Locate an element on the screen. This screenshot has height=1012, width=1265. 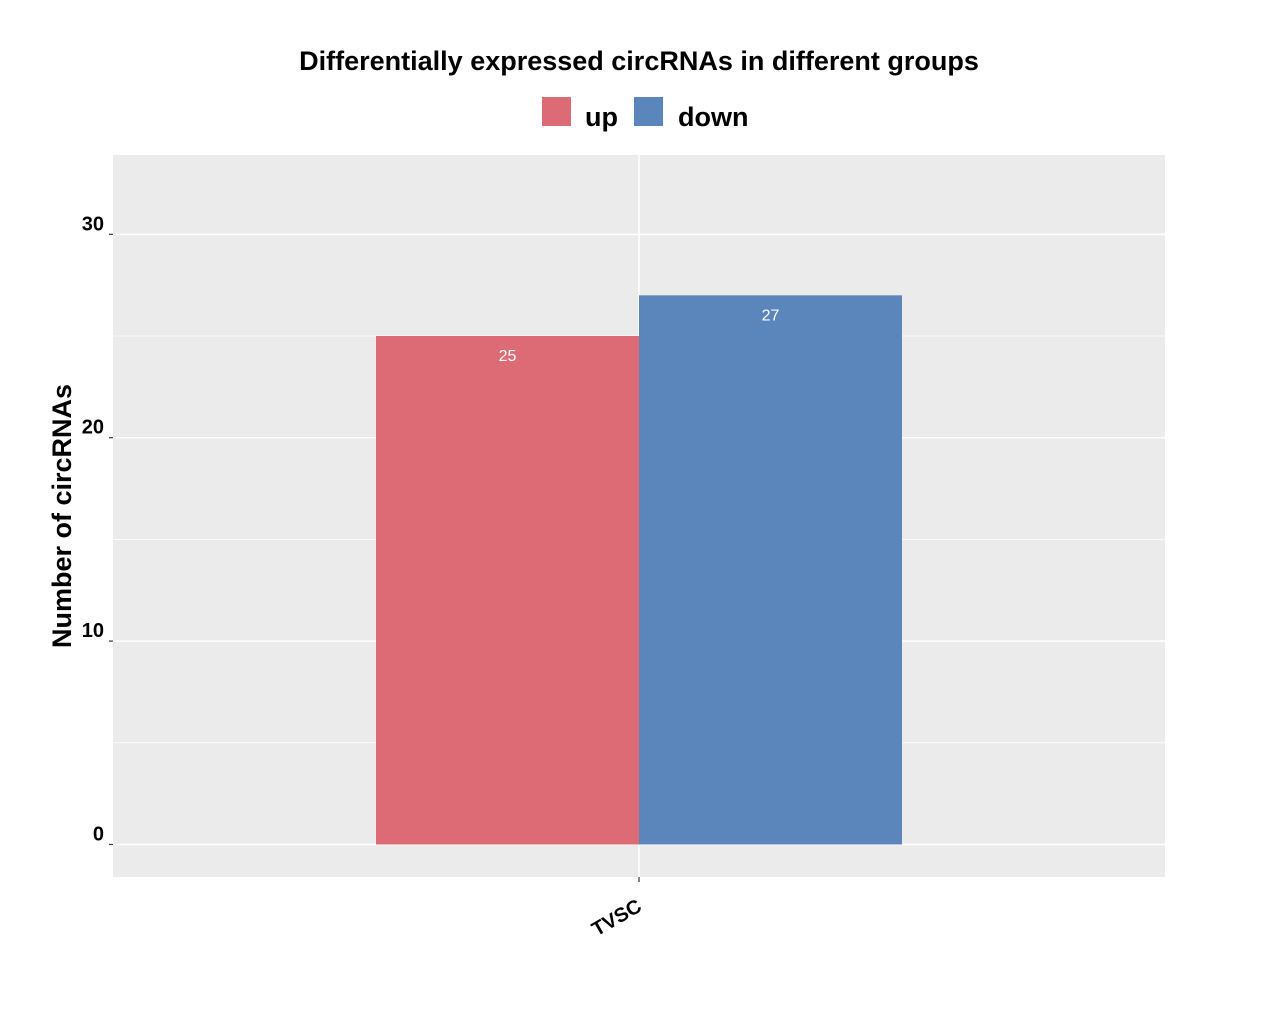
legend-label-down: down is located at coordinates (713, 117).